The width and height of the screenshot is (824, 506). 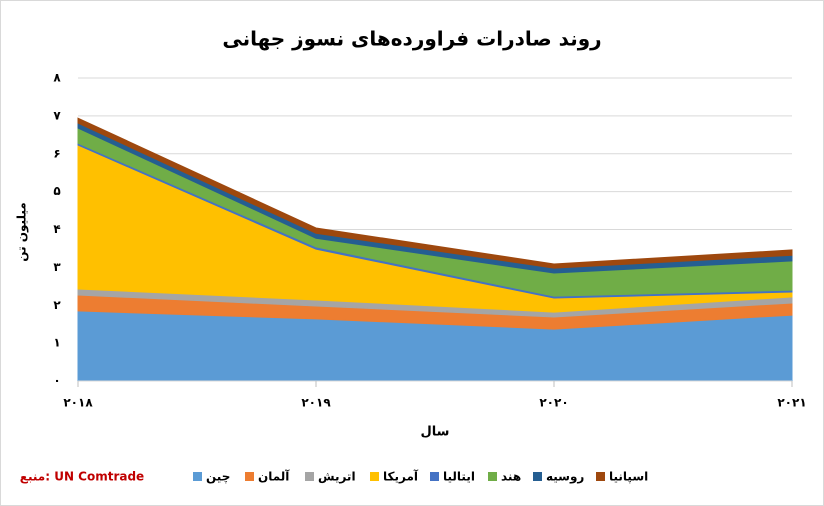 I want to click on y-tick-label: ۷, so click(x=57, y=115).